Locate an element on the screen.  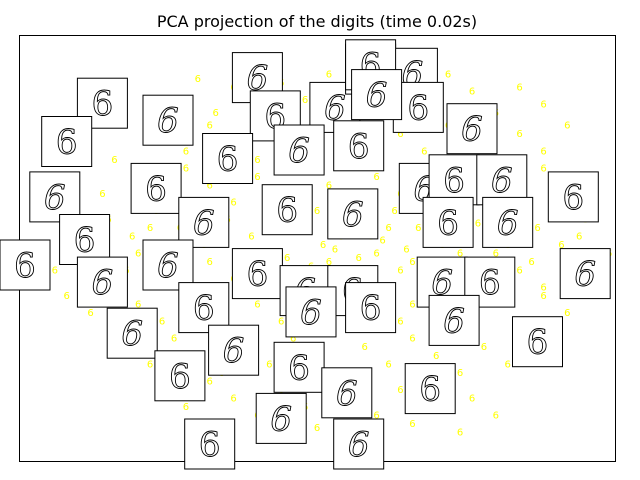
data-point-27: 6 is located at coordinates (400, 134).